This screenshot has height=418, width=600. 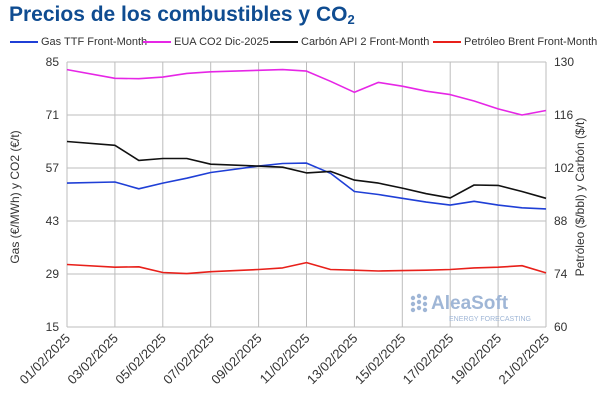 I want to click on legend-item-eua: EUA CO2 Dic-2025, so click(x=206, y=42).